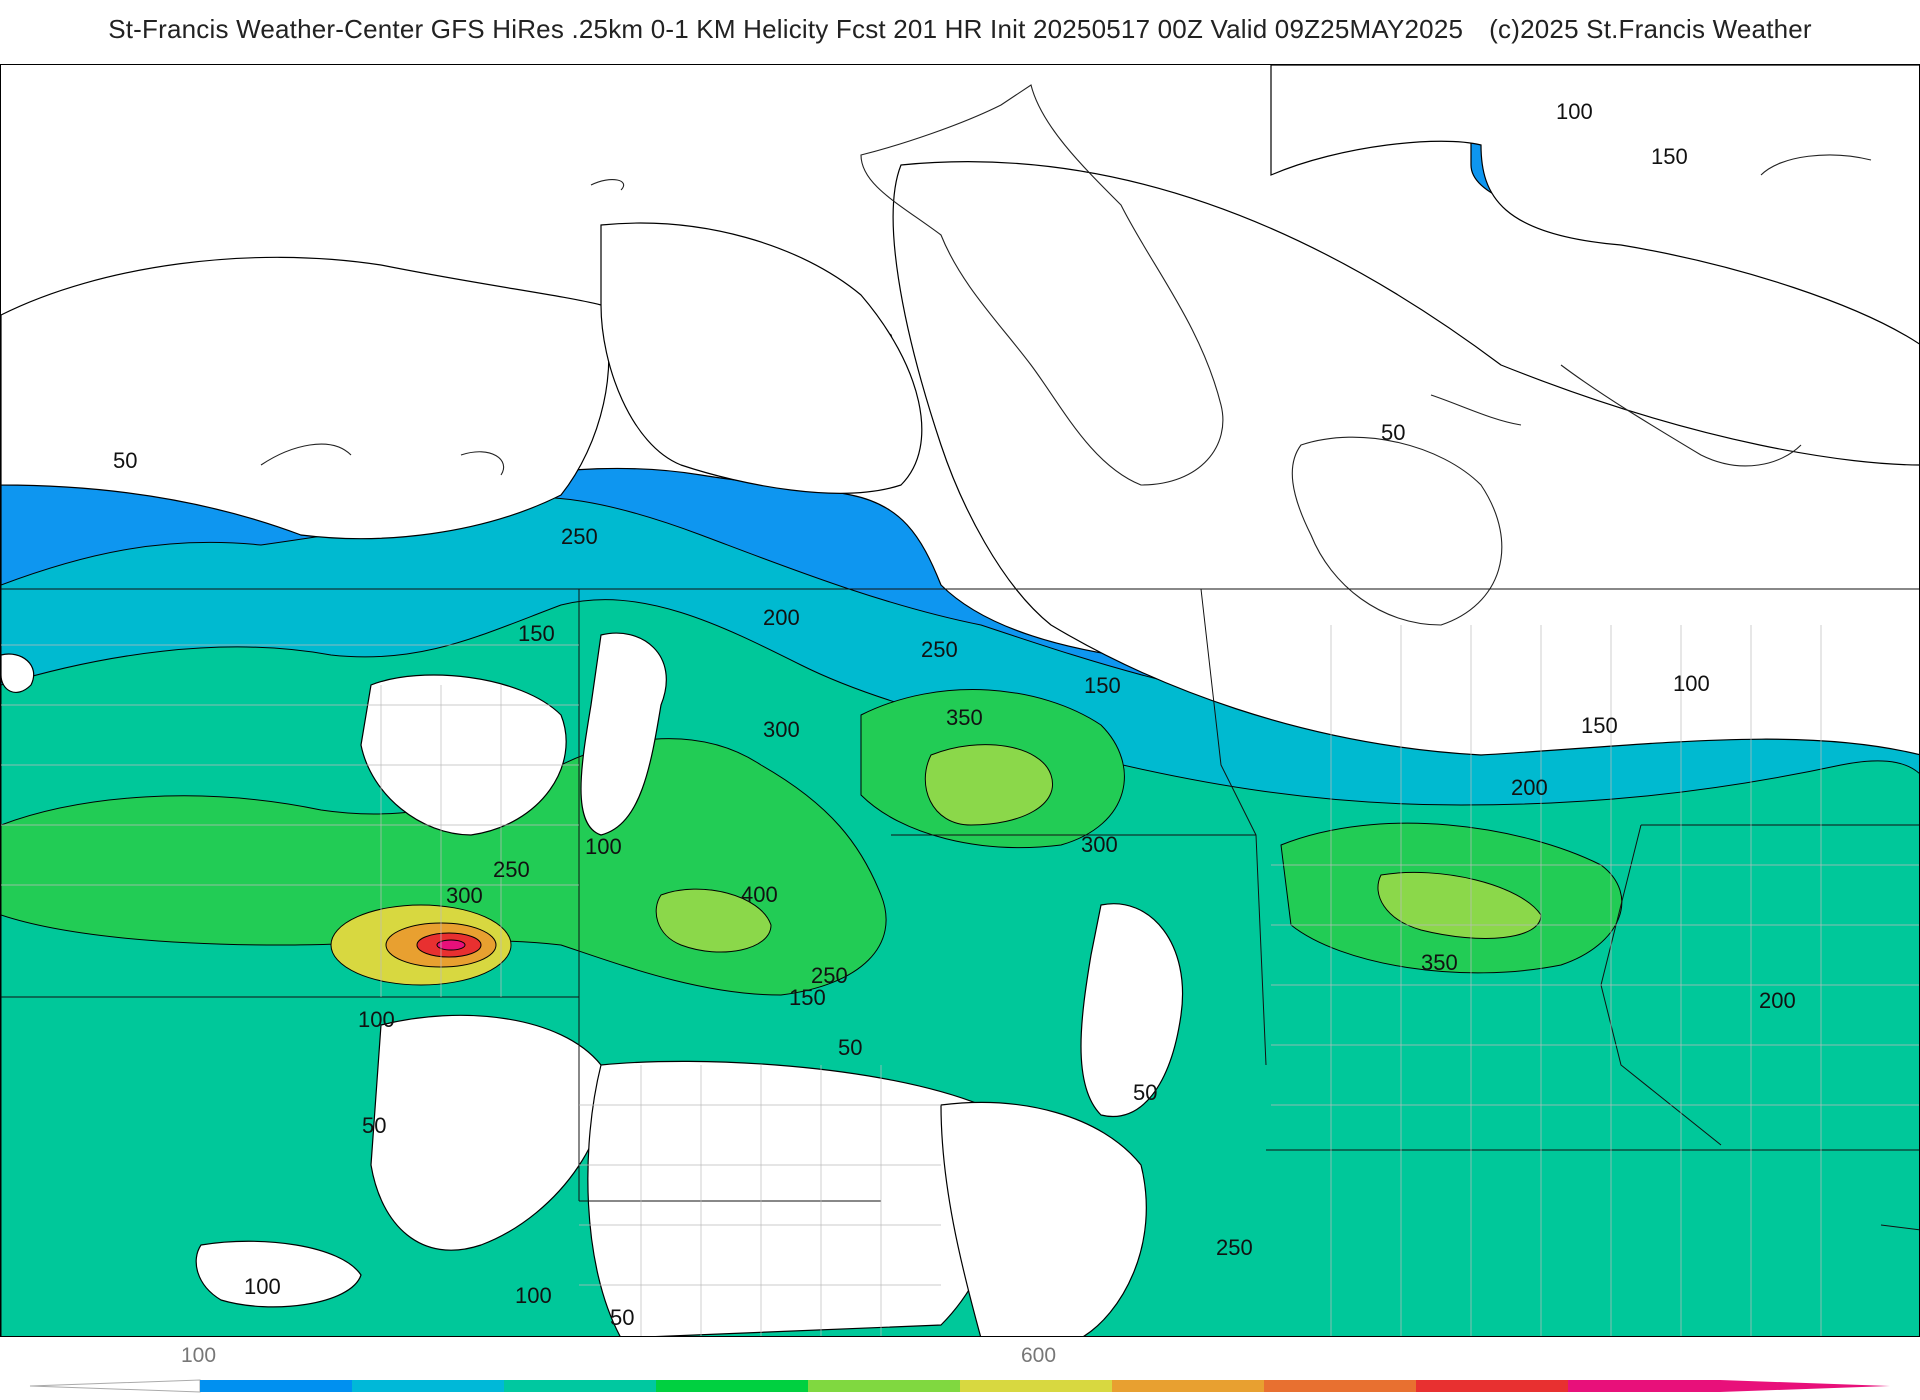 The width and height of the screenshot is (1920, 1400). What do you see at coordinates (1805, 1386) in the screenshot?
I see `colorbar-right-arrow` at bounding box center [1805, 1386].